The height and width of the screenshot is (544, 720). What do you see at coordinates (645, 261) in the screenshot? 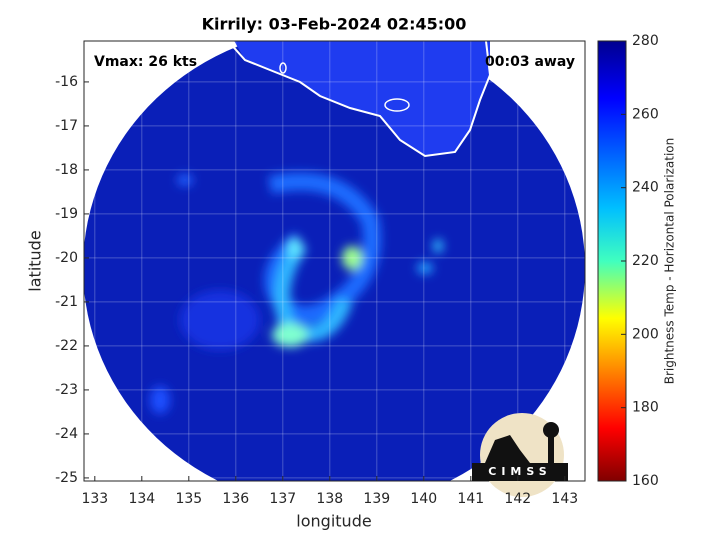
I see `colorbar-tick-label: 220` at bounding box center [645, 261].